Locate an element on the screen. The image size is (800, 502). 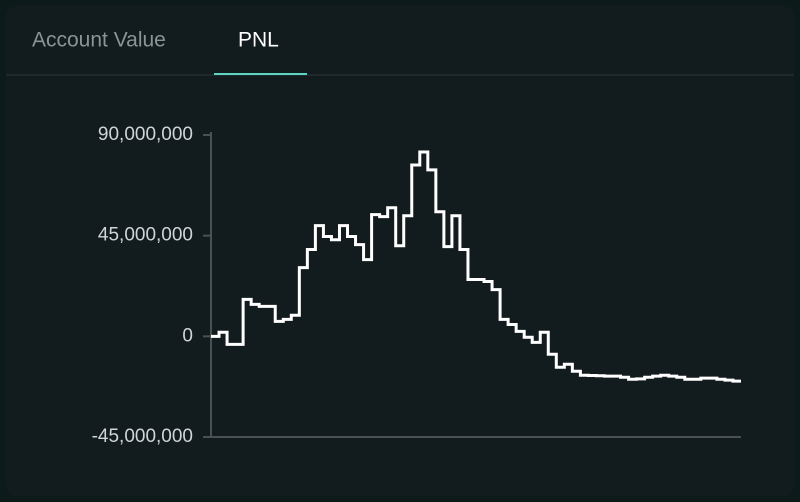
y-tick-label: 45,000,000 is located at coordinates (145, 235).